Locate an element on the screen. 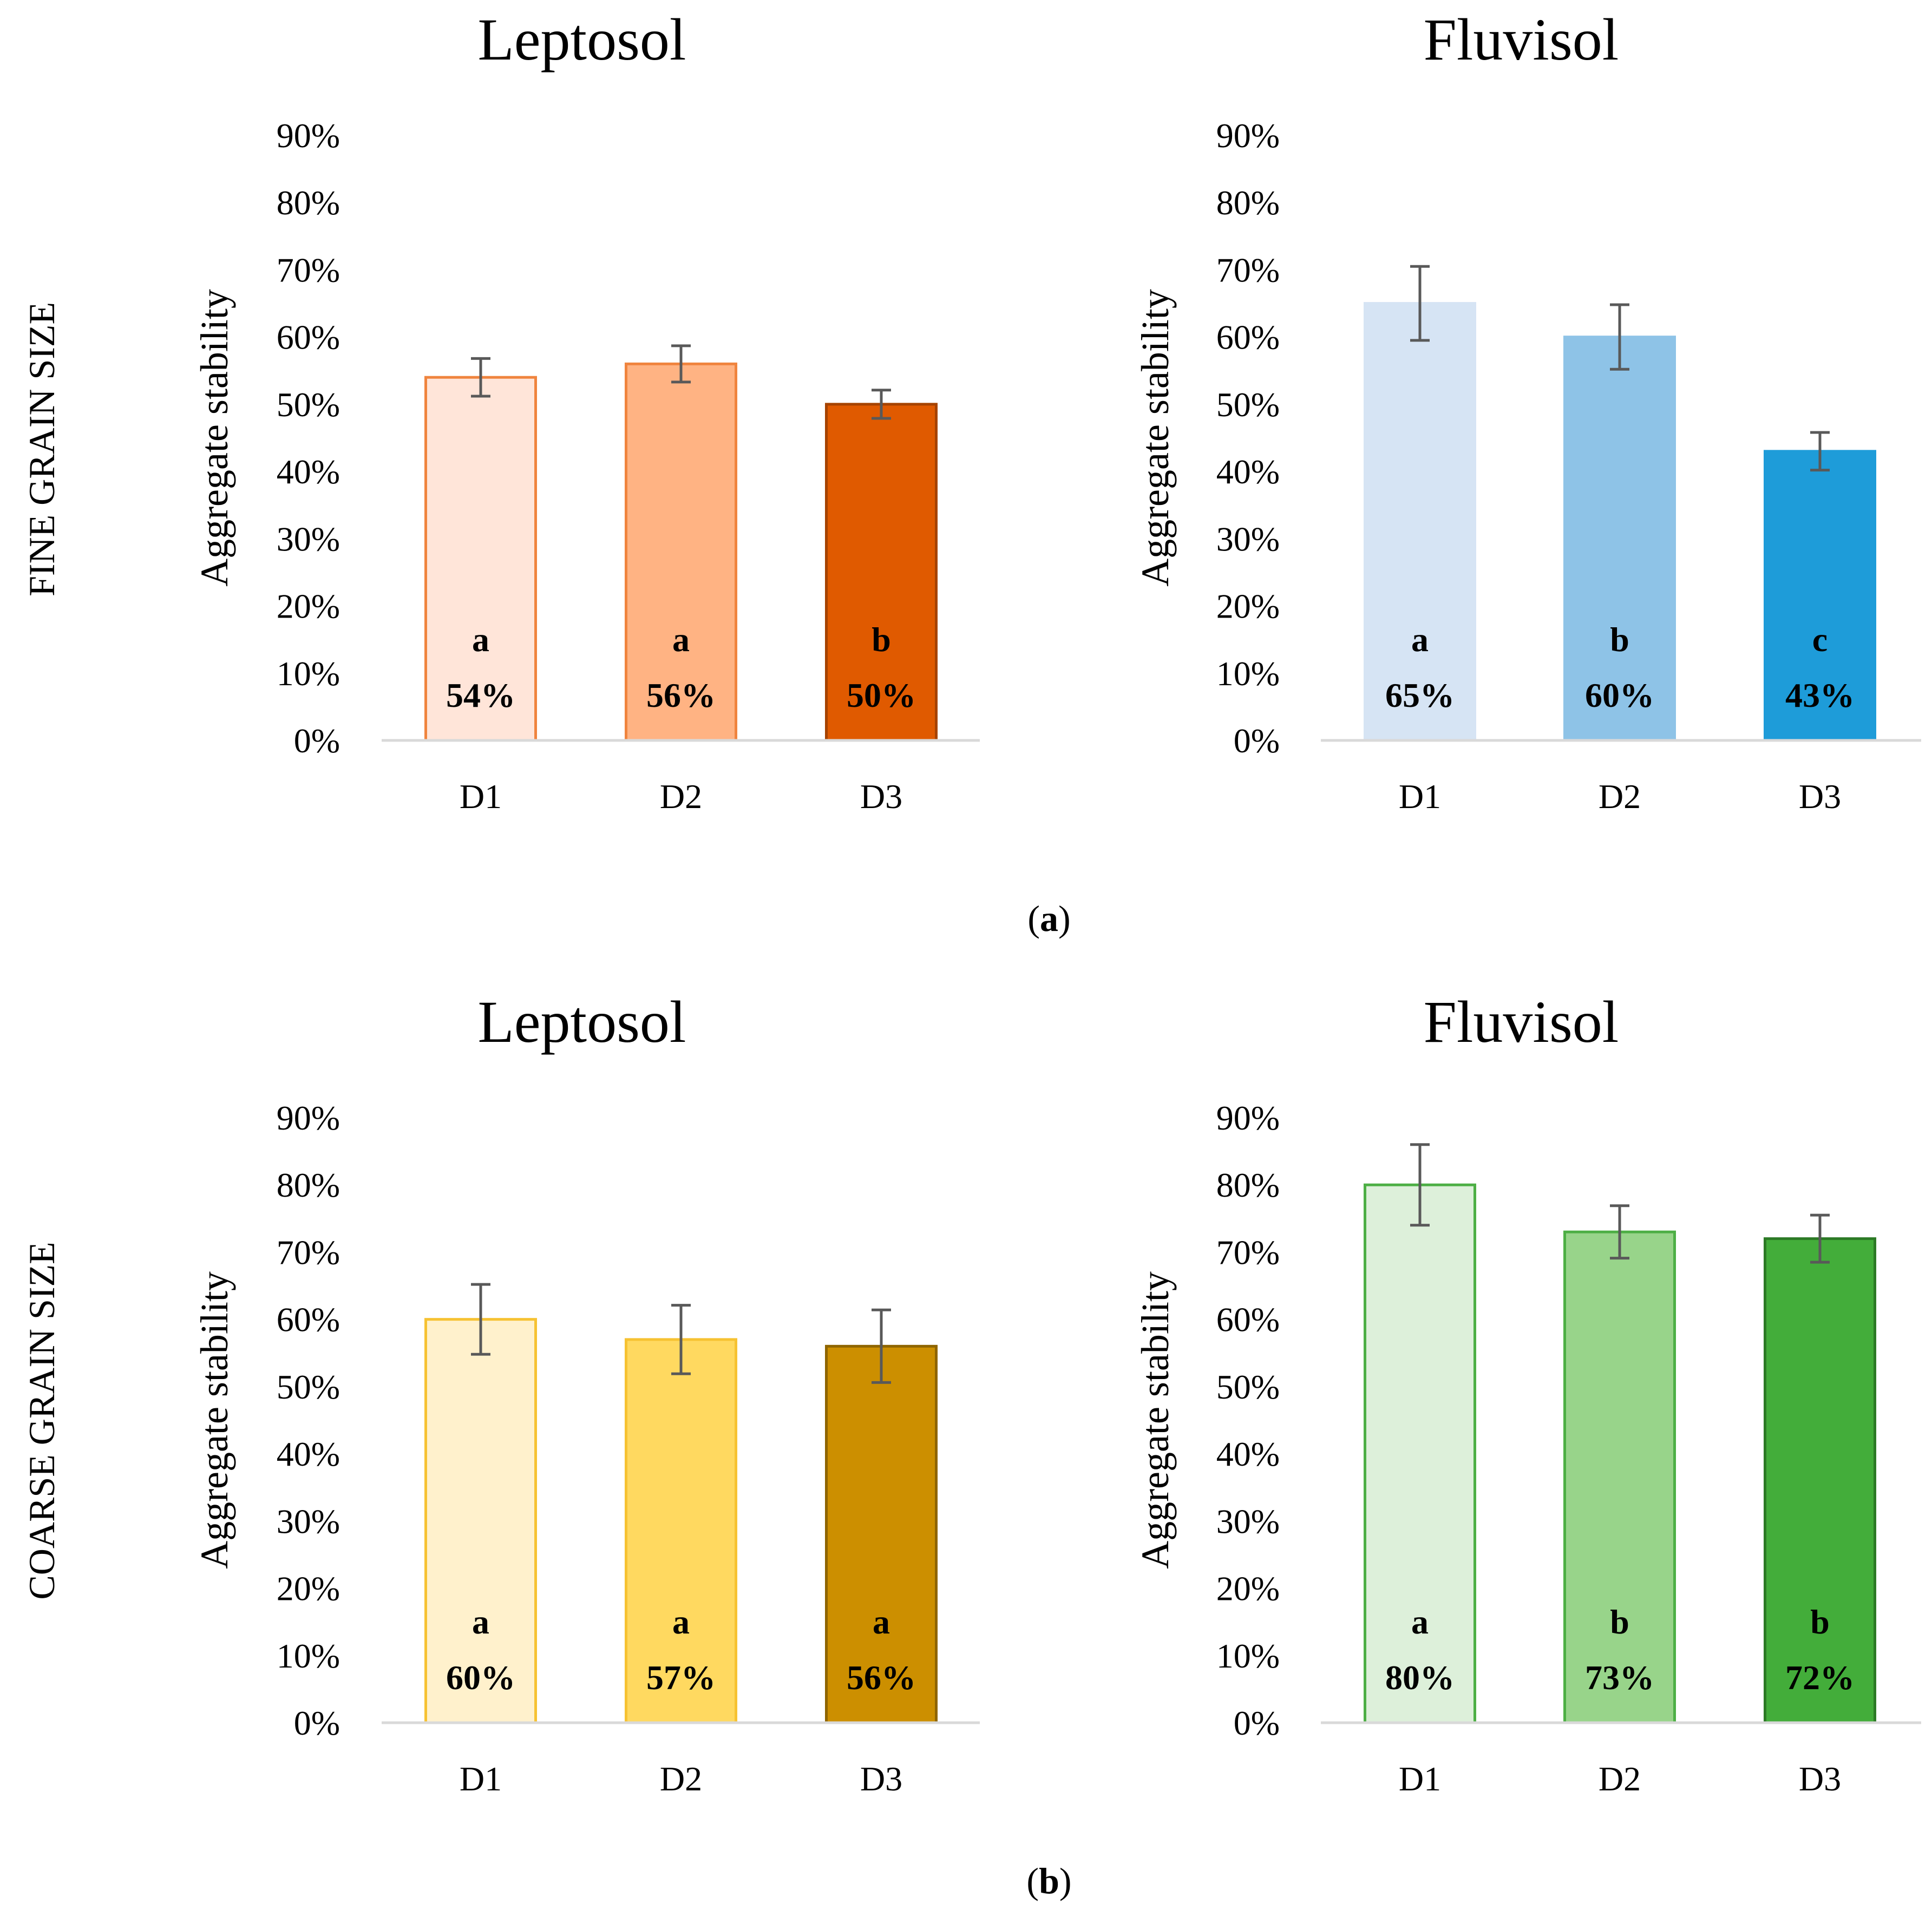 Image resolution: width=1932 pixels, height=1910 pixels. data-label: 54% is located at coordinates (480, 695).